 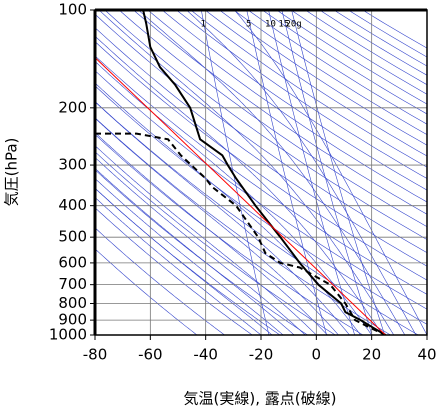 What do you see at coordinates (317, 355) in the screenshot?
I see `x-tick-label: 0` at bounding box center [317, 355].